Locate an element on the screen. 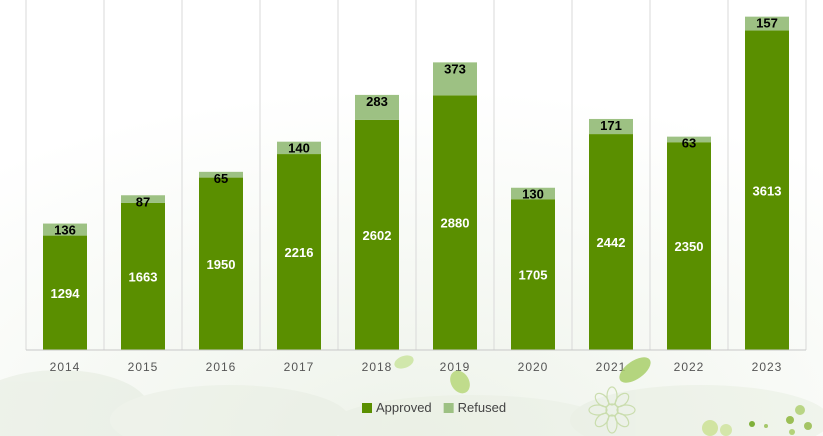  bar-approved-2022 is located at coordinates (689, 246).